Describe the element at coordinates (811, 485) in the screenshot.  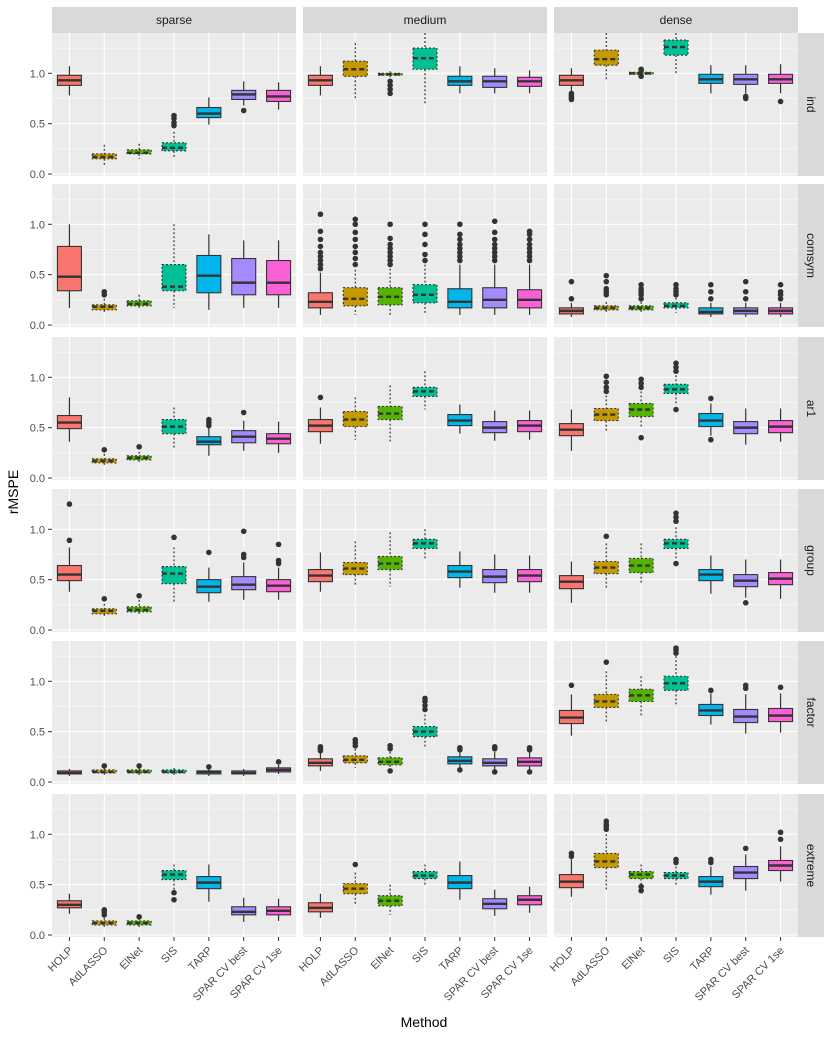
I see `row-strips: ind comsym ar1 group factor extreme` at that location.